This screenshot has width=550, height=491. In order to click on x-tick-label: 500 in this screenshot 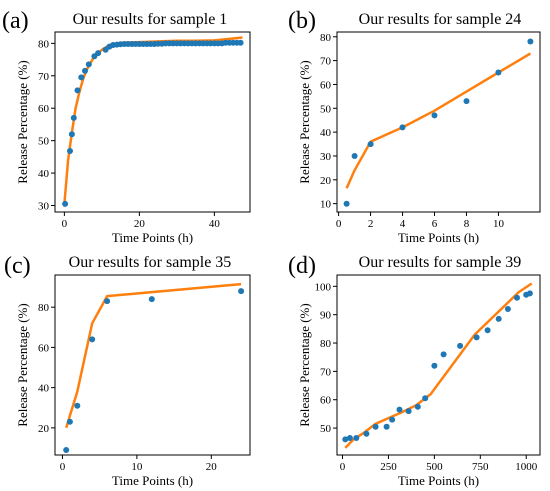, I will do `click(434, 467)`.